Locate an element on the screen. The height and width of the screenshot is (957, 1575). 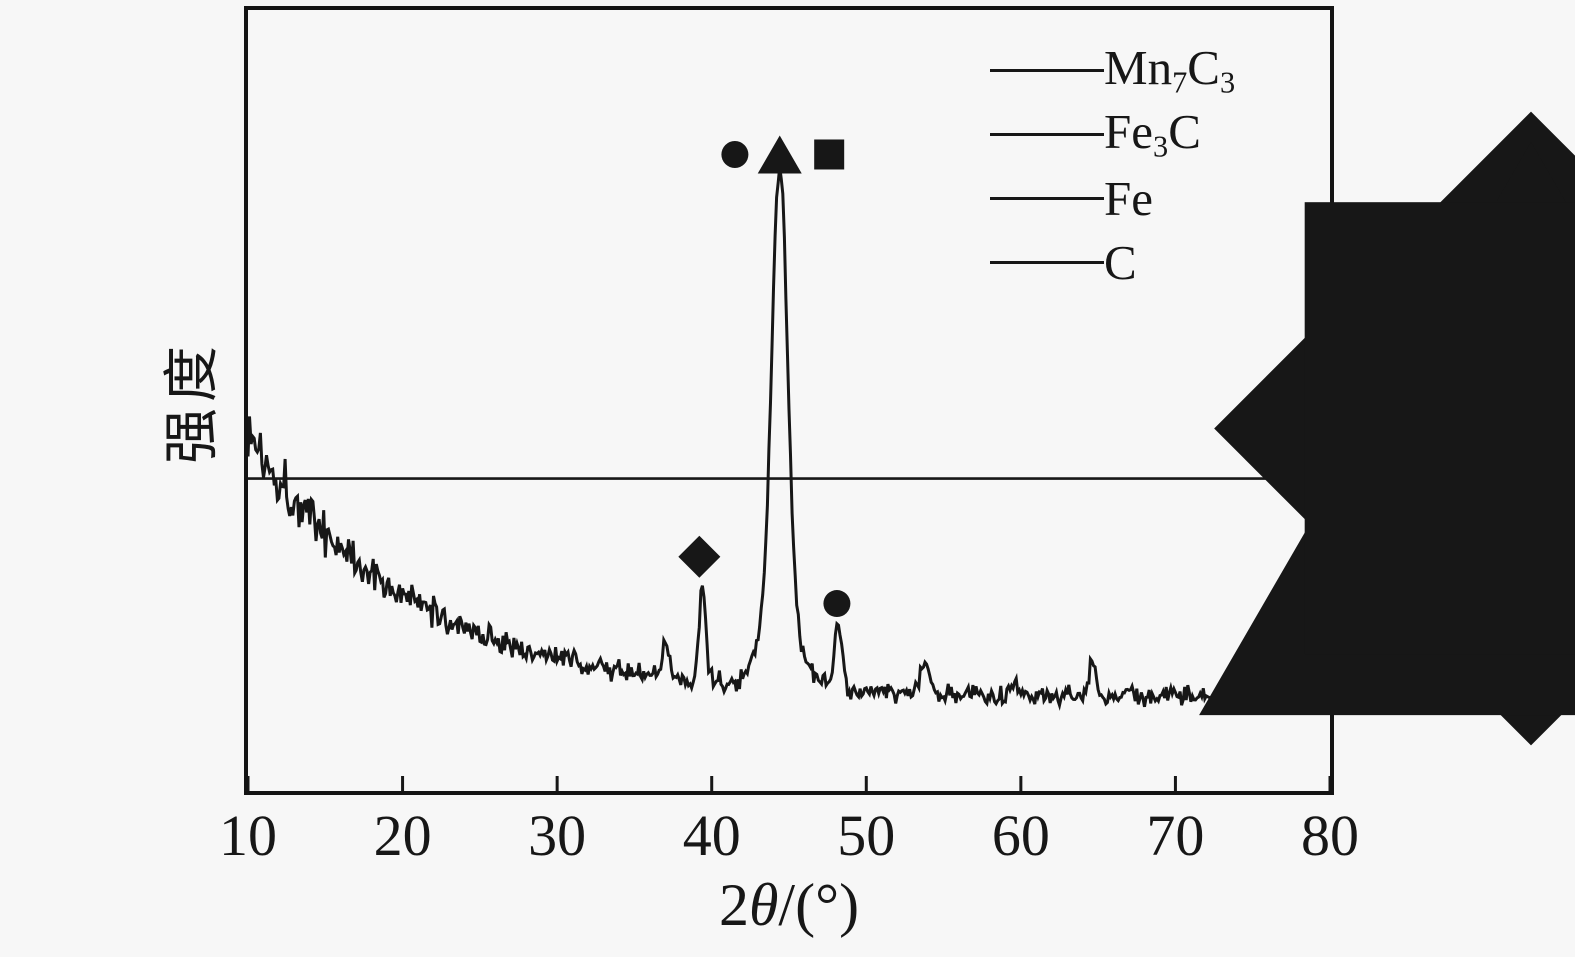
legend-label-Fe: Fe is located at coordinates (1128, 198).